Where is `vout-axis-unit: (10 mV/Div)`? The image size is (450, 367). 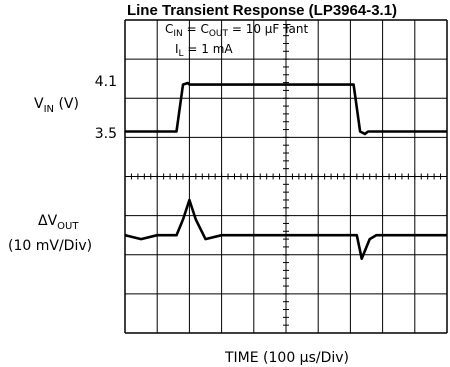 vout-axis-unit: (10 mV/Div) is located at coordinates (50, 246).